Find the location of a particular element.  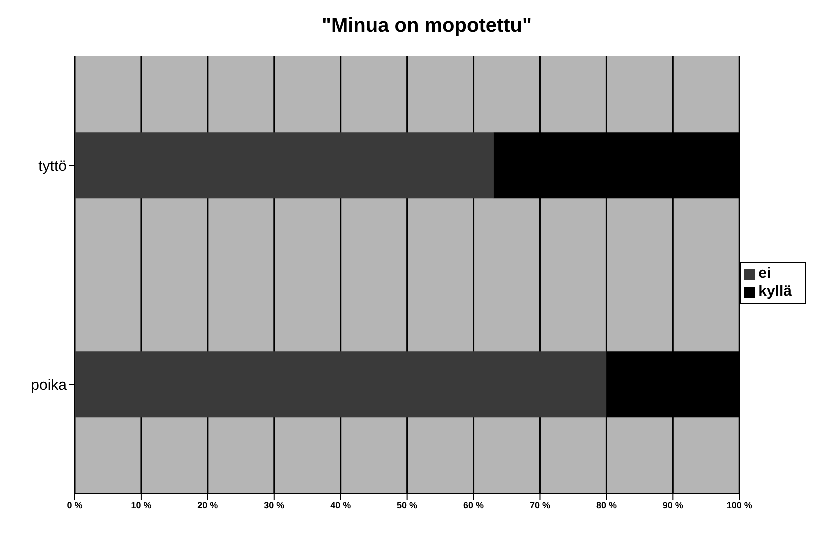

legend-label: kyllä is located at coordinates (775, 291).